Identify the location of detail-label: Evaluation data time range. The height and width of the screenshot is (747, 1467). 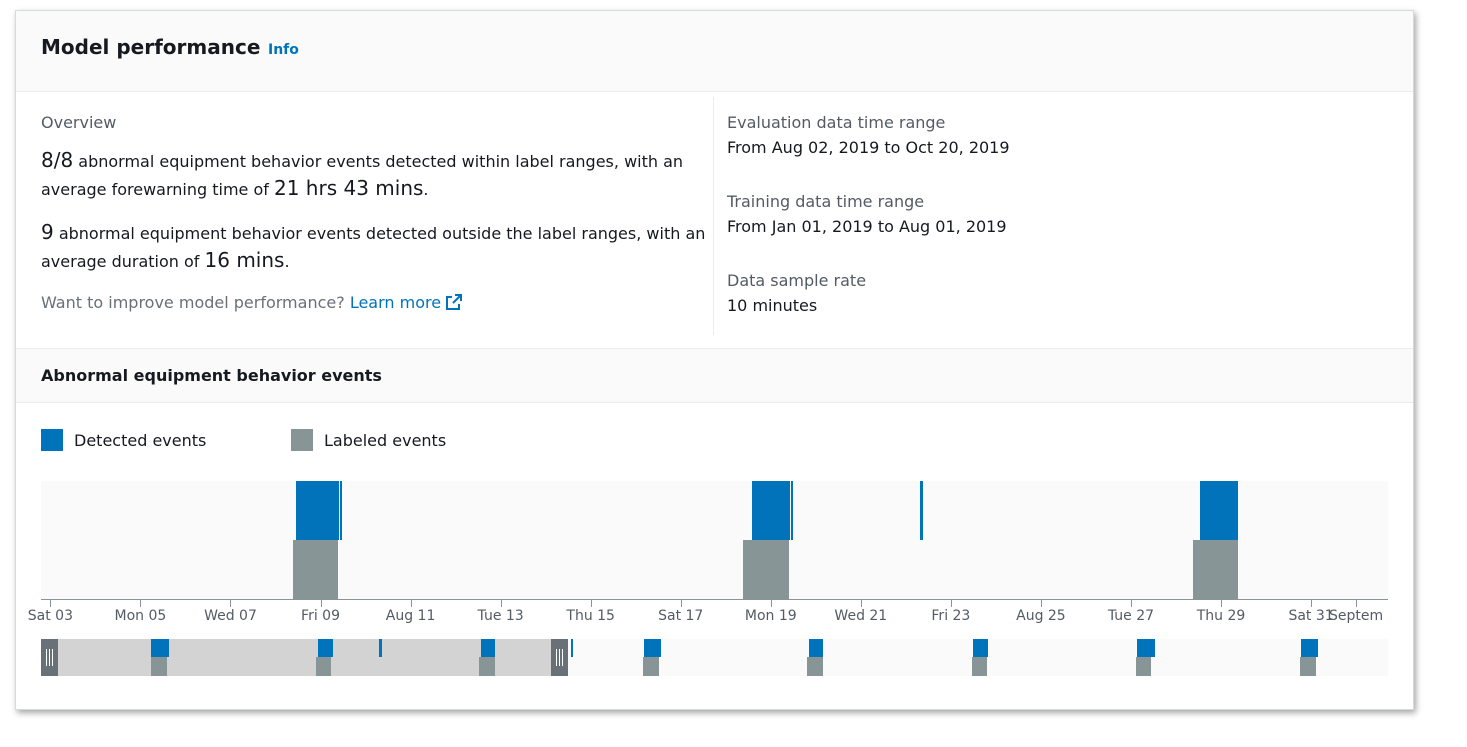
(836, 122).